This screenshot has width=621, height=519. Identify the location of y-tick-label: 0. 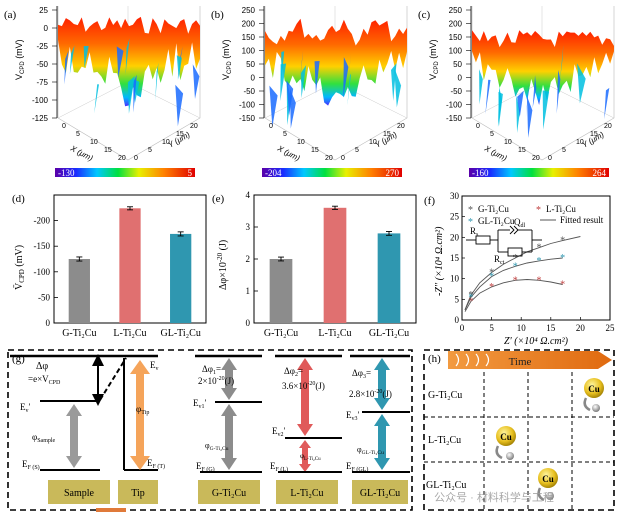
(248, 323).